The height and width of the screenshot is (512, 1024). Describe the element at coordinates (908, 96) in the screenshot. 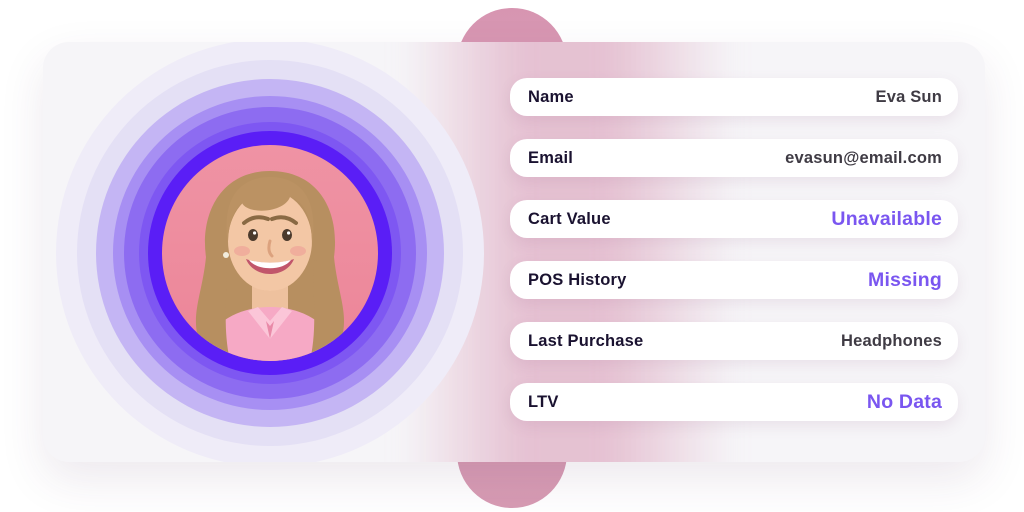

I see `row-value: Eva Sun` at that location.